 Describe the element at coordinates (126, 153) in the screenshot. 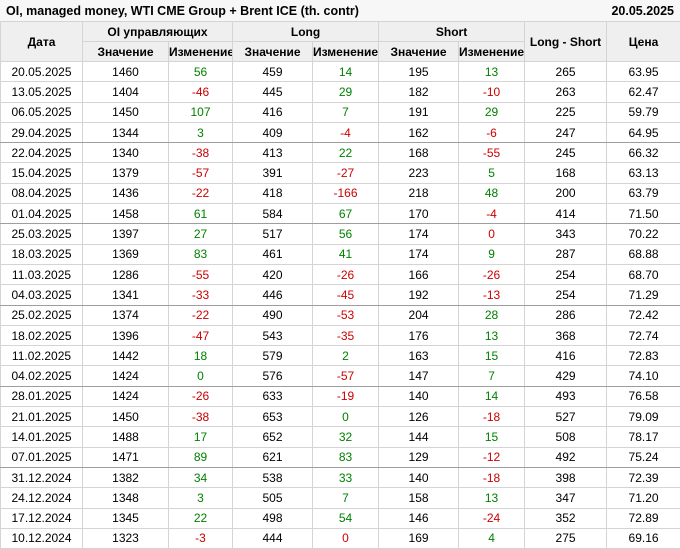

I see `cell-oi-value: 1340` at that location.